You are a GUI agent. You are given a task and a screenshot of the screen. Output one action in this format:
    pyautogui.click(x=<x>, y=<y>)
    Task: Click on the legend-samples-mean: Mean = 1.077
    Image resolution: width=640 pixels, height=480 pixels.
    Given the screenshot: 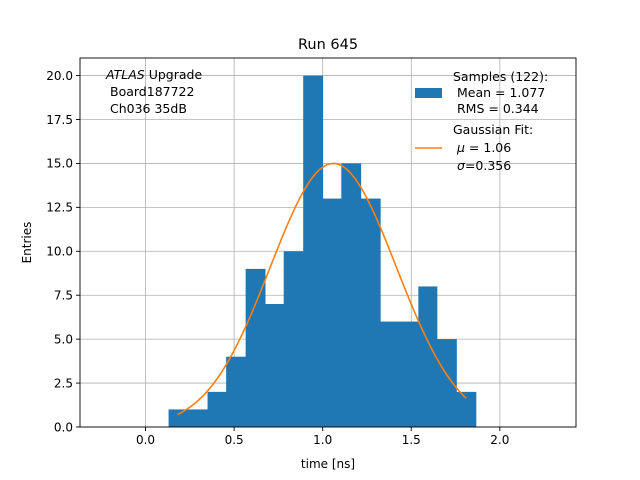 What is the action you would take?
    pyautogui.click(x=501, y=92)
    